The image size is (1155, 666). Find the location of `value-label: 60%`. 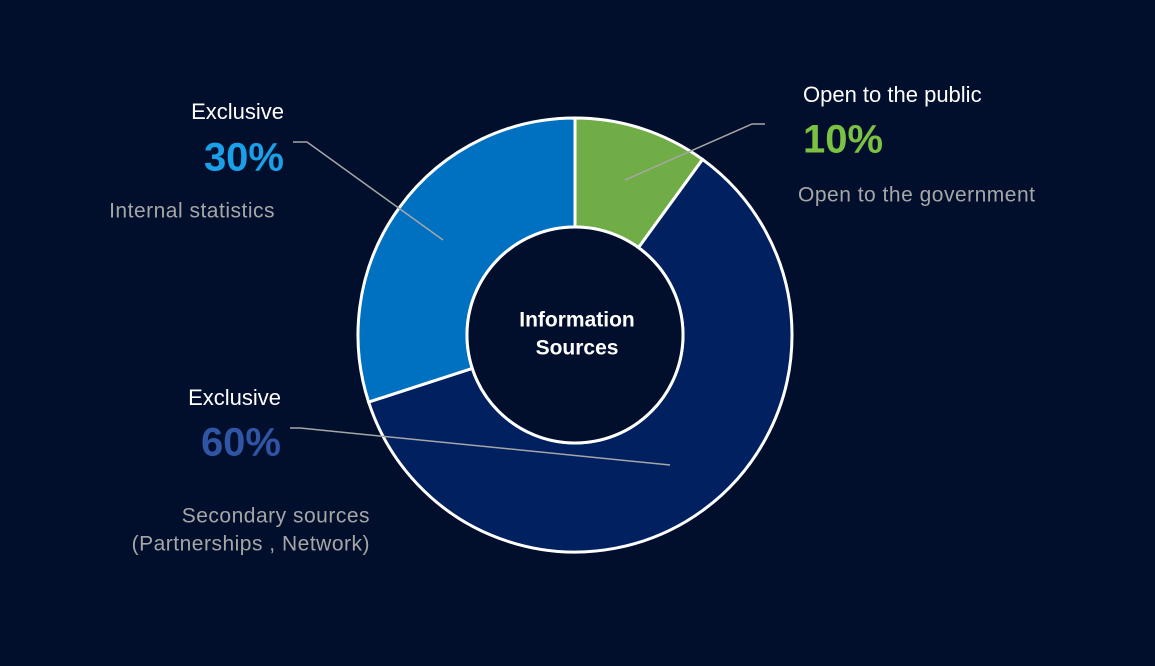

value-label: 60% is located at coordinates (241, 443).